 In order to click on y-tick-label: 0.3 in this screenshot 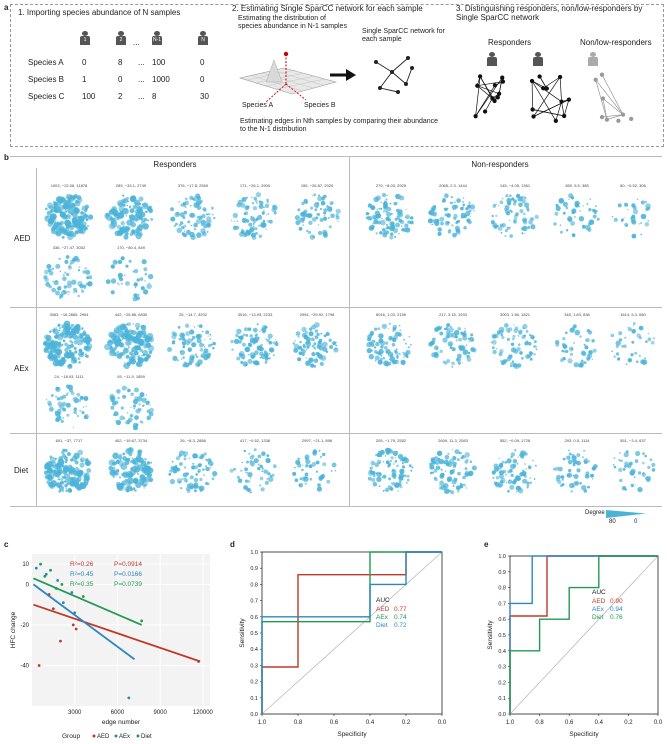, I will do `click(502, 668)`.